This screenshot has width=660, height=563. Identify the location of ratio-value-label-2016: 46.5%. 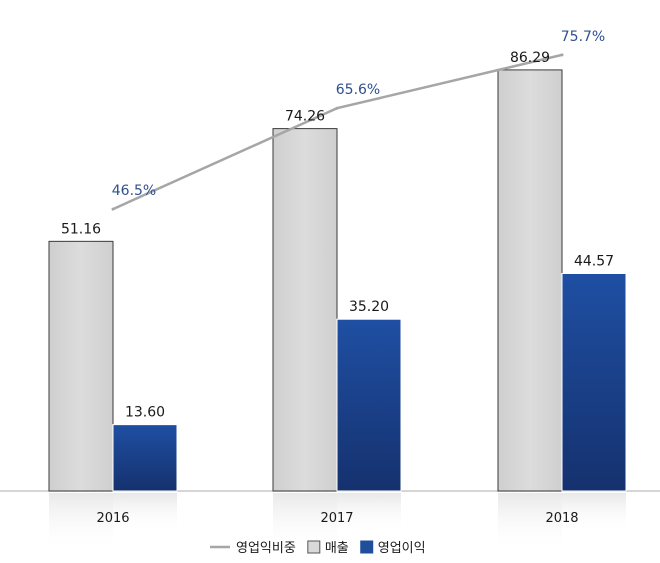
(134, 191).